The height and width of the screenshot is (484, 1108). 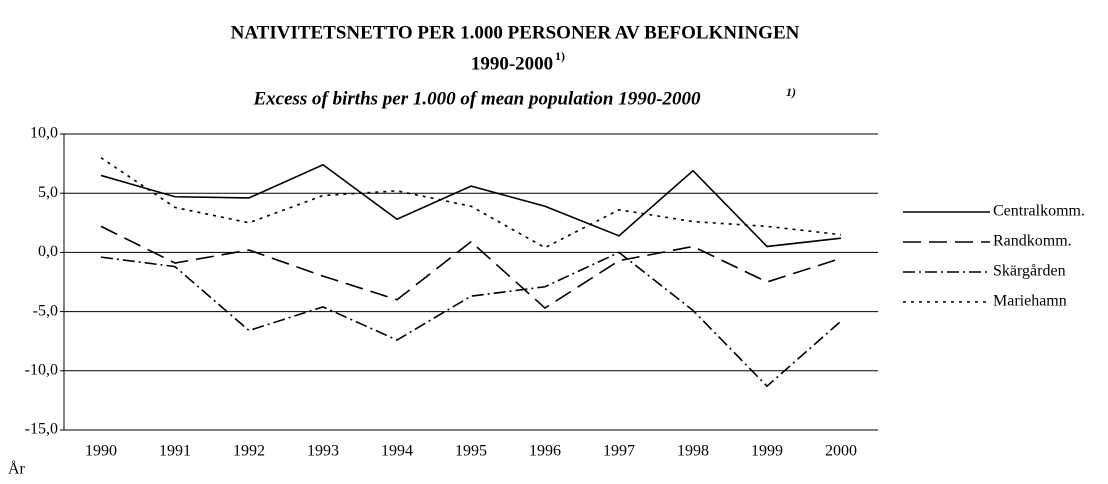 I want to click on legend-label: Skärgården, so click(x=1029, y=271).